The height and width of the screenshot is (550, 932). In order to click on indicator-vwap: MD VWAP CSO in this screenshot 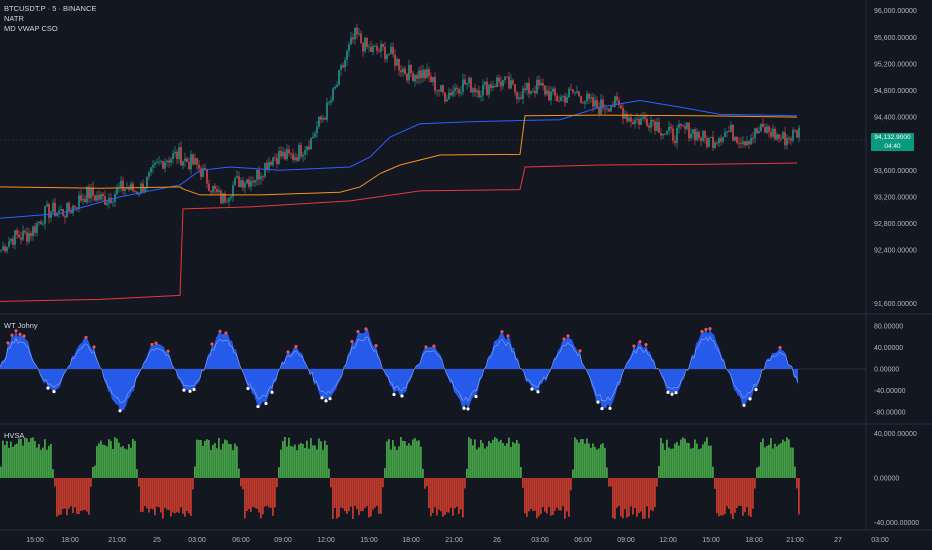, I will do `click(31, 28)`.